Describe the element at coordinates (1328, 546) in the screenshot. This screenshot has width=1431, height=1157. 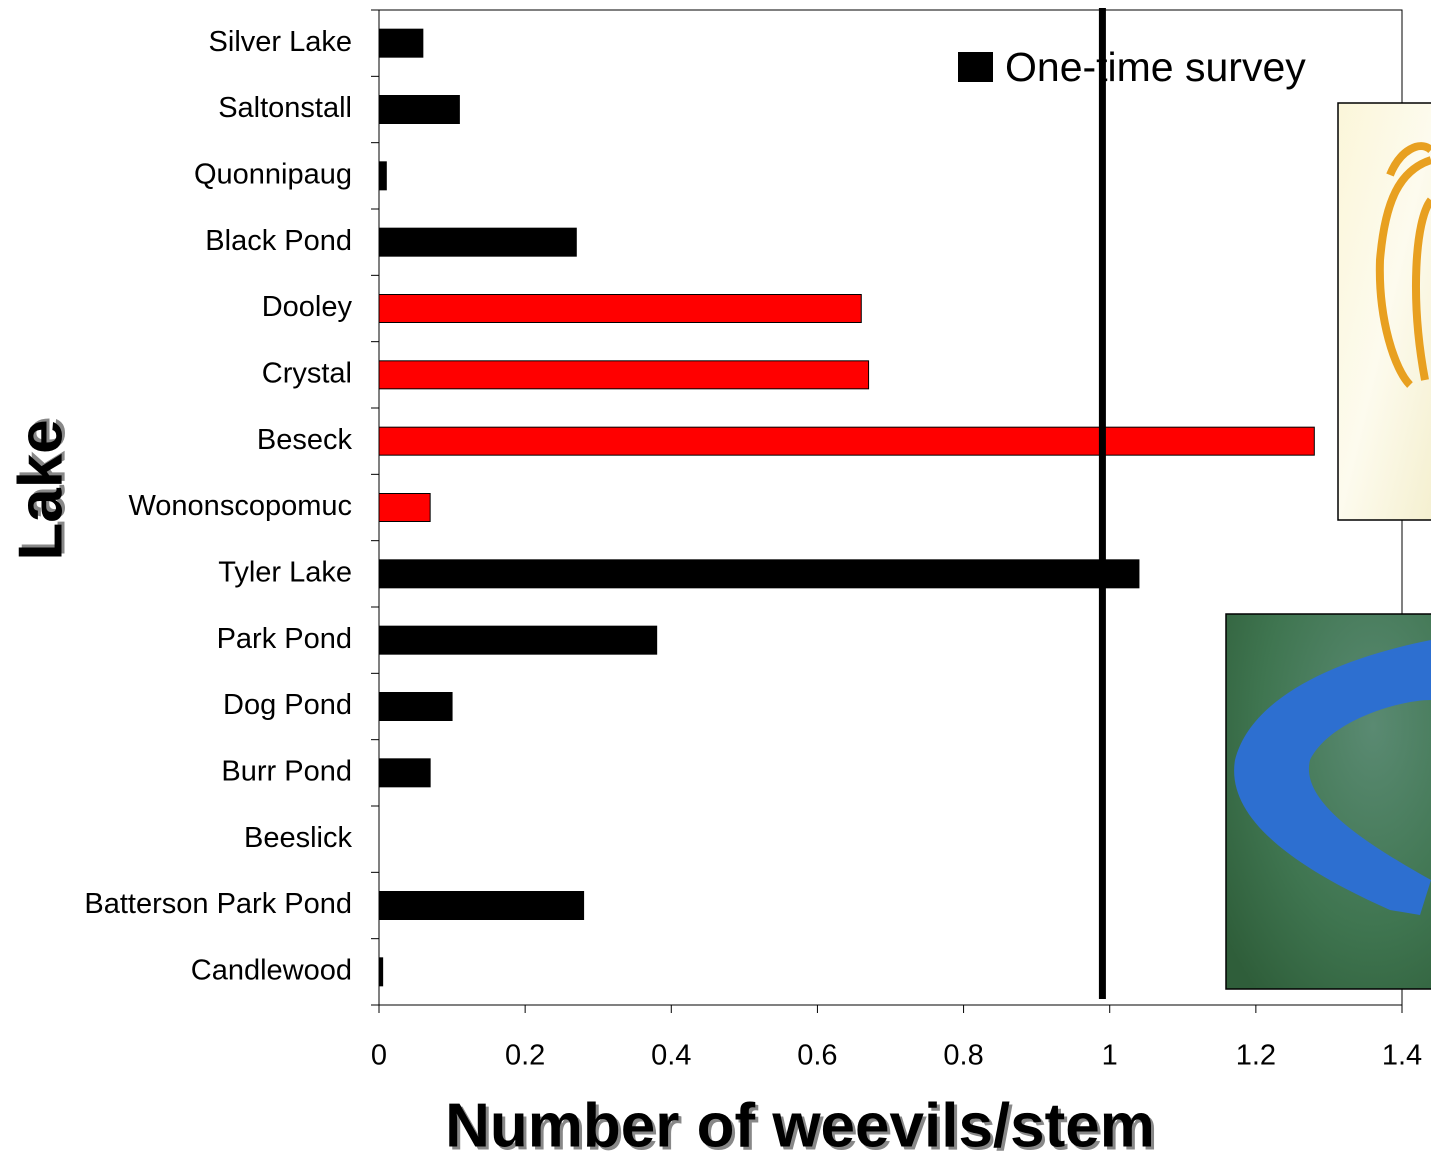
I see `photos` at that location.